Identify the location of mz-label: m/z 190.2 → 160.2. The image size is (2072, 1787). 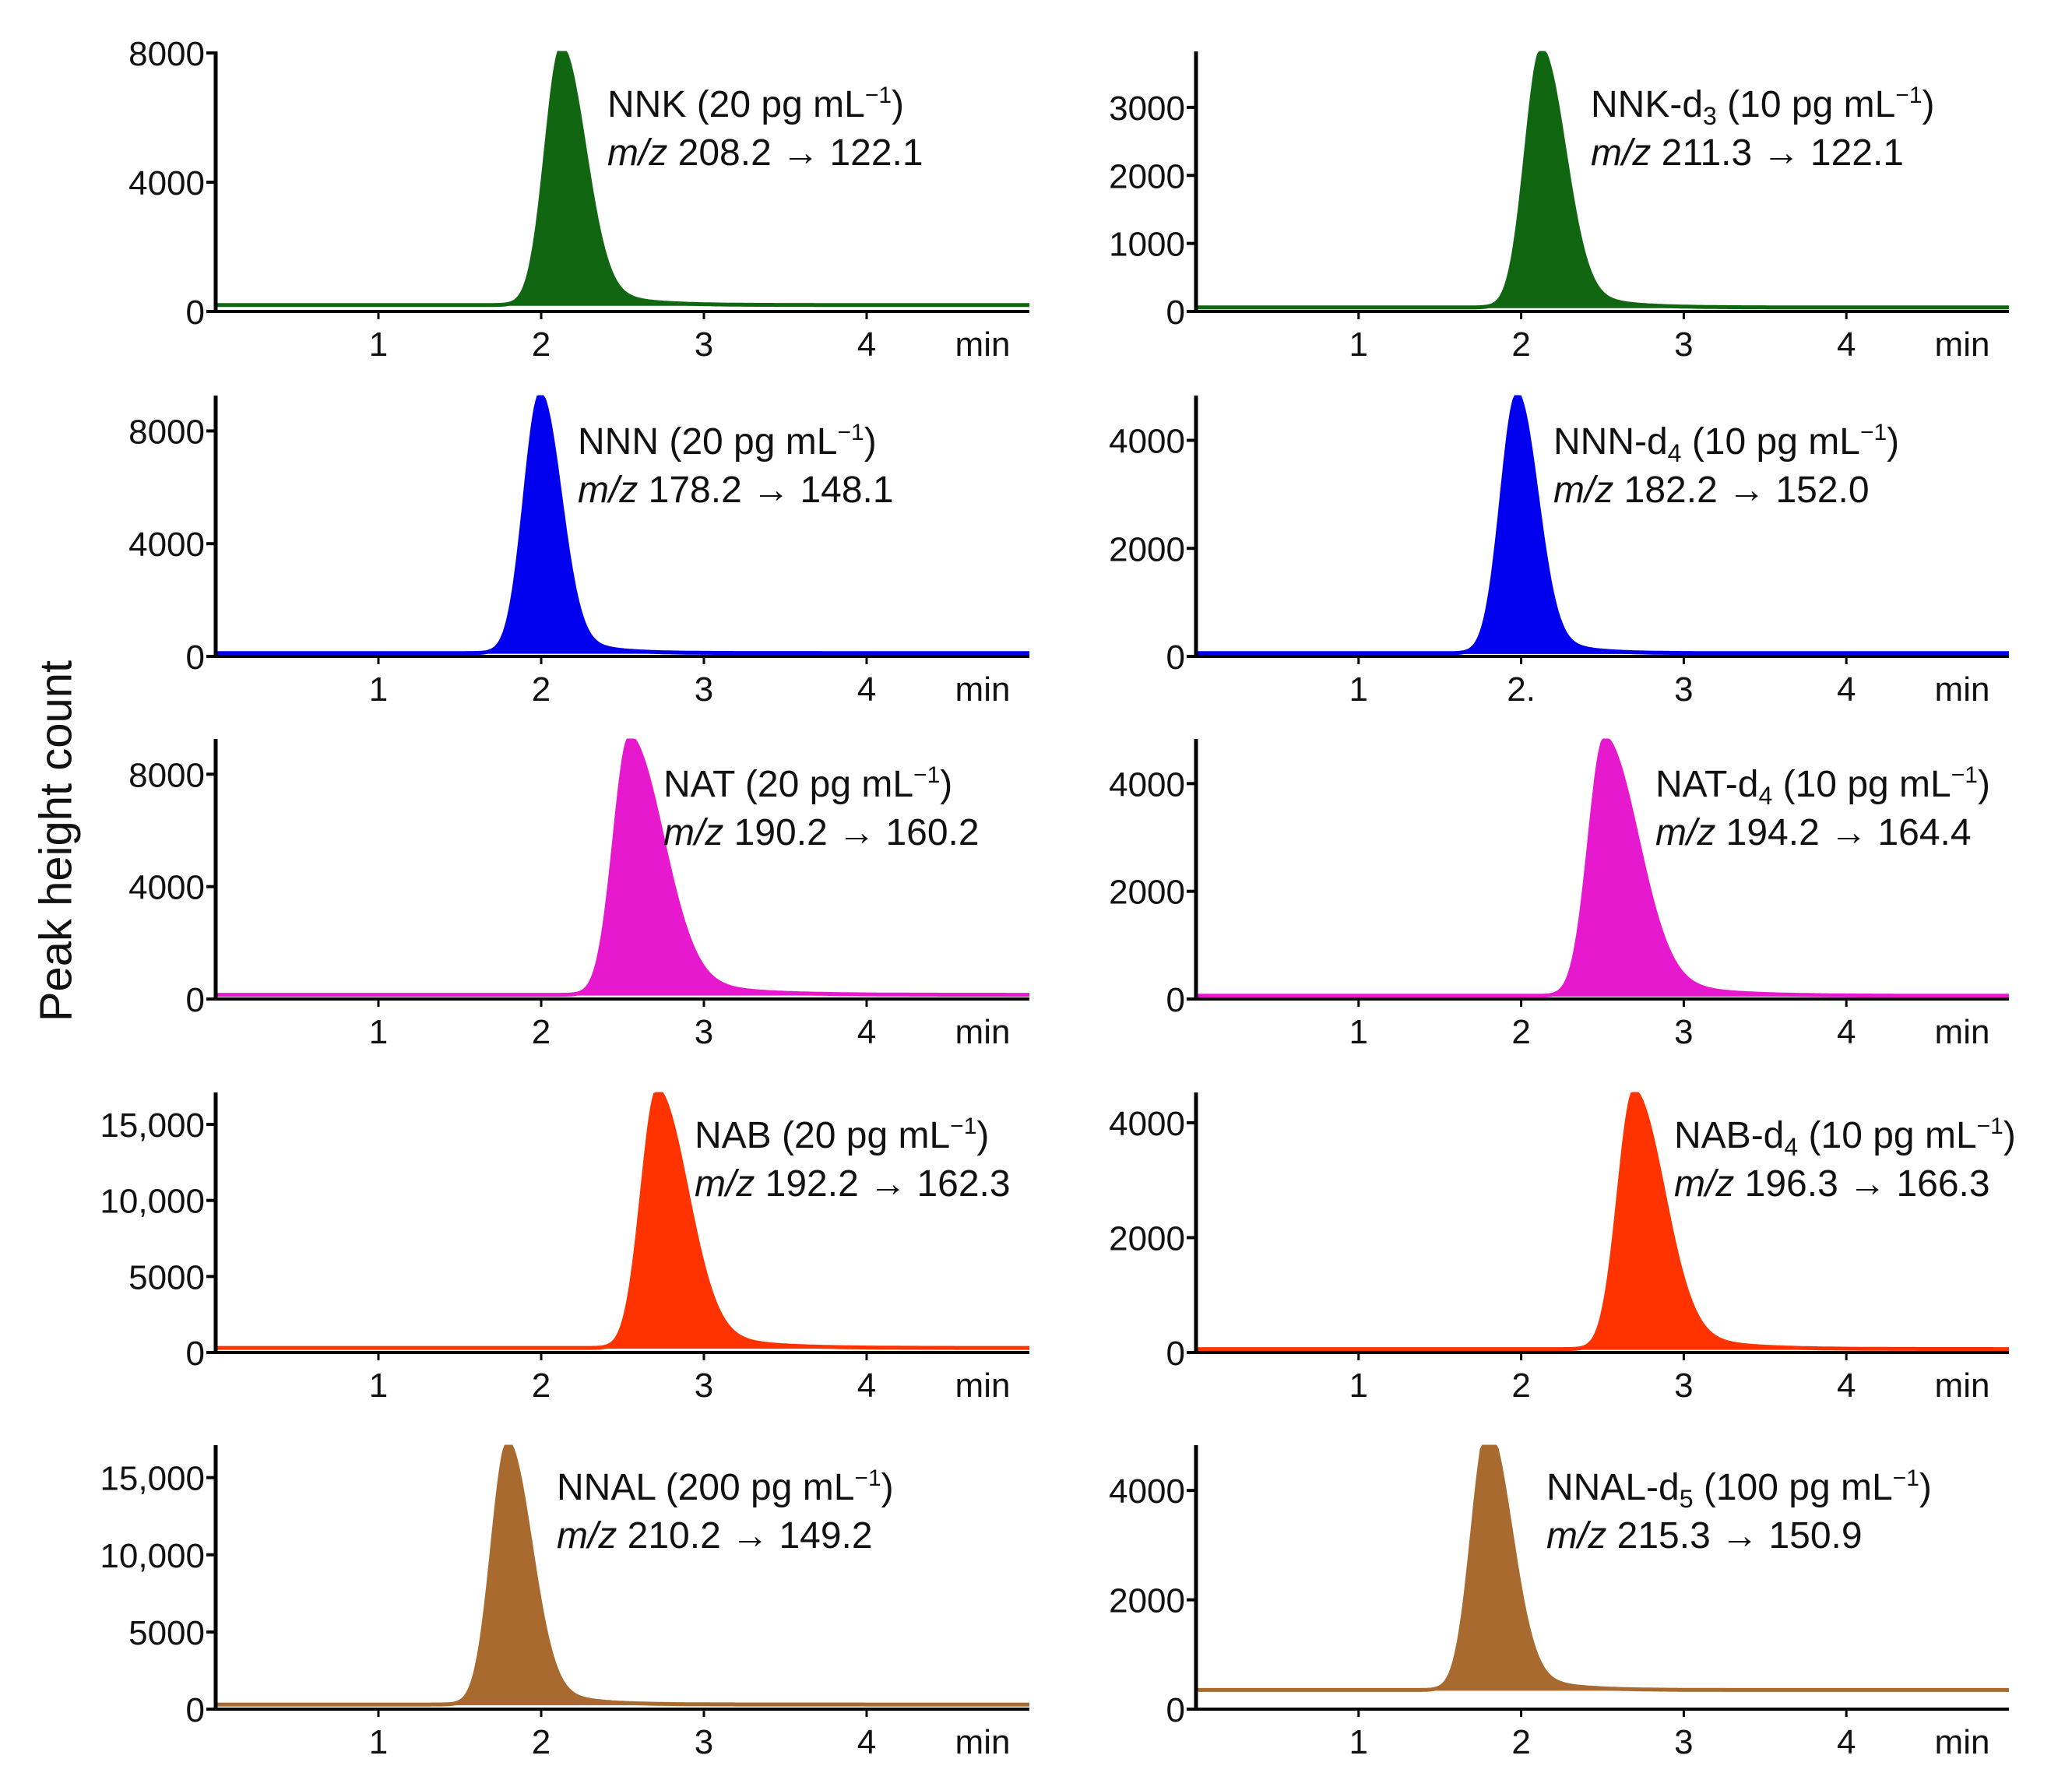
(822, 832).